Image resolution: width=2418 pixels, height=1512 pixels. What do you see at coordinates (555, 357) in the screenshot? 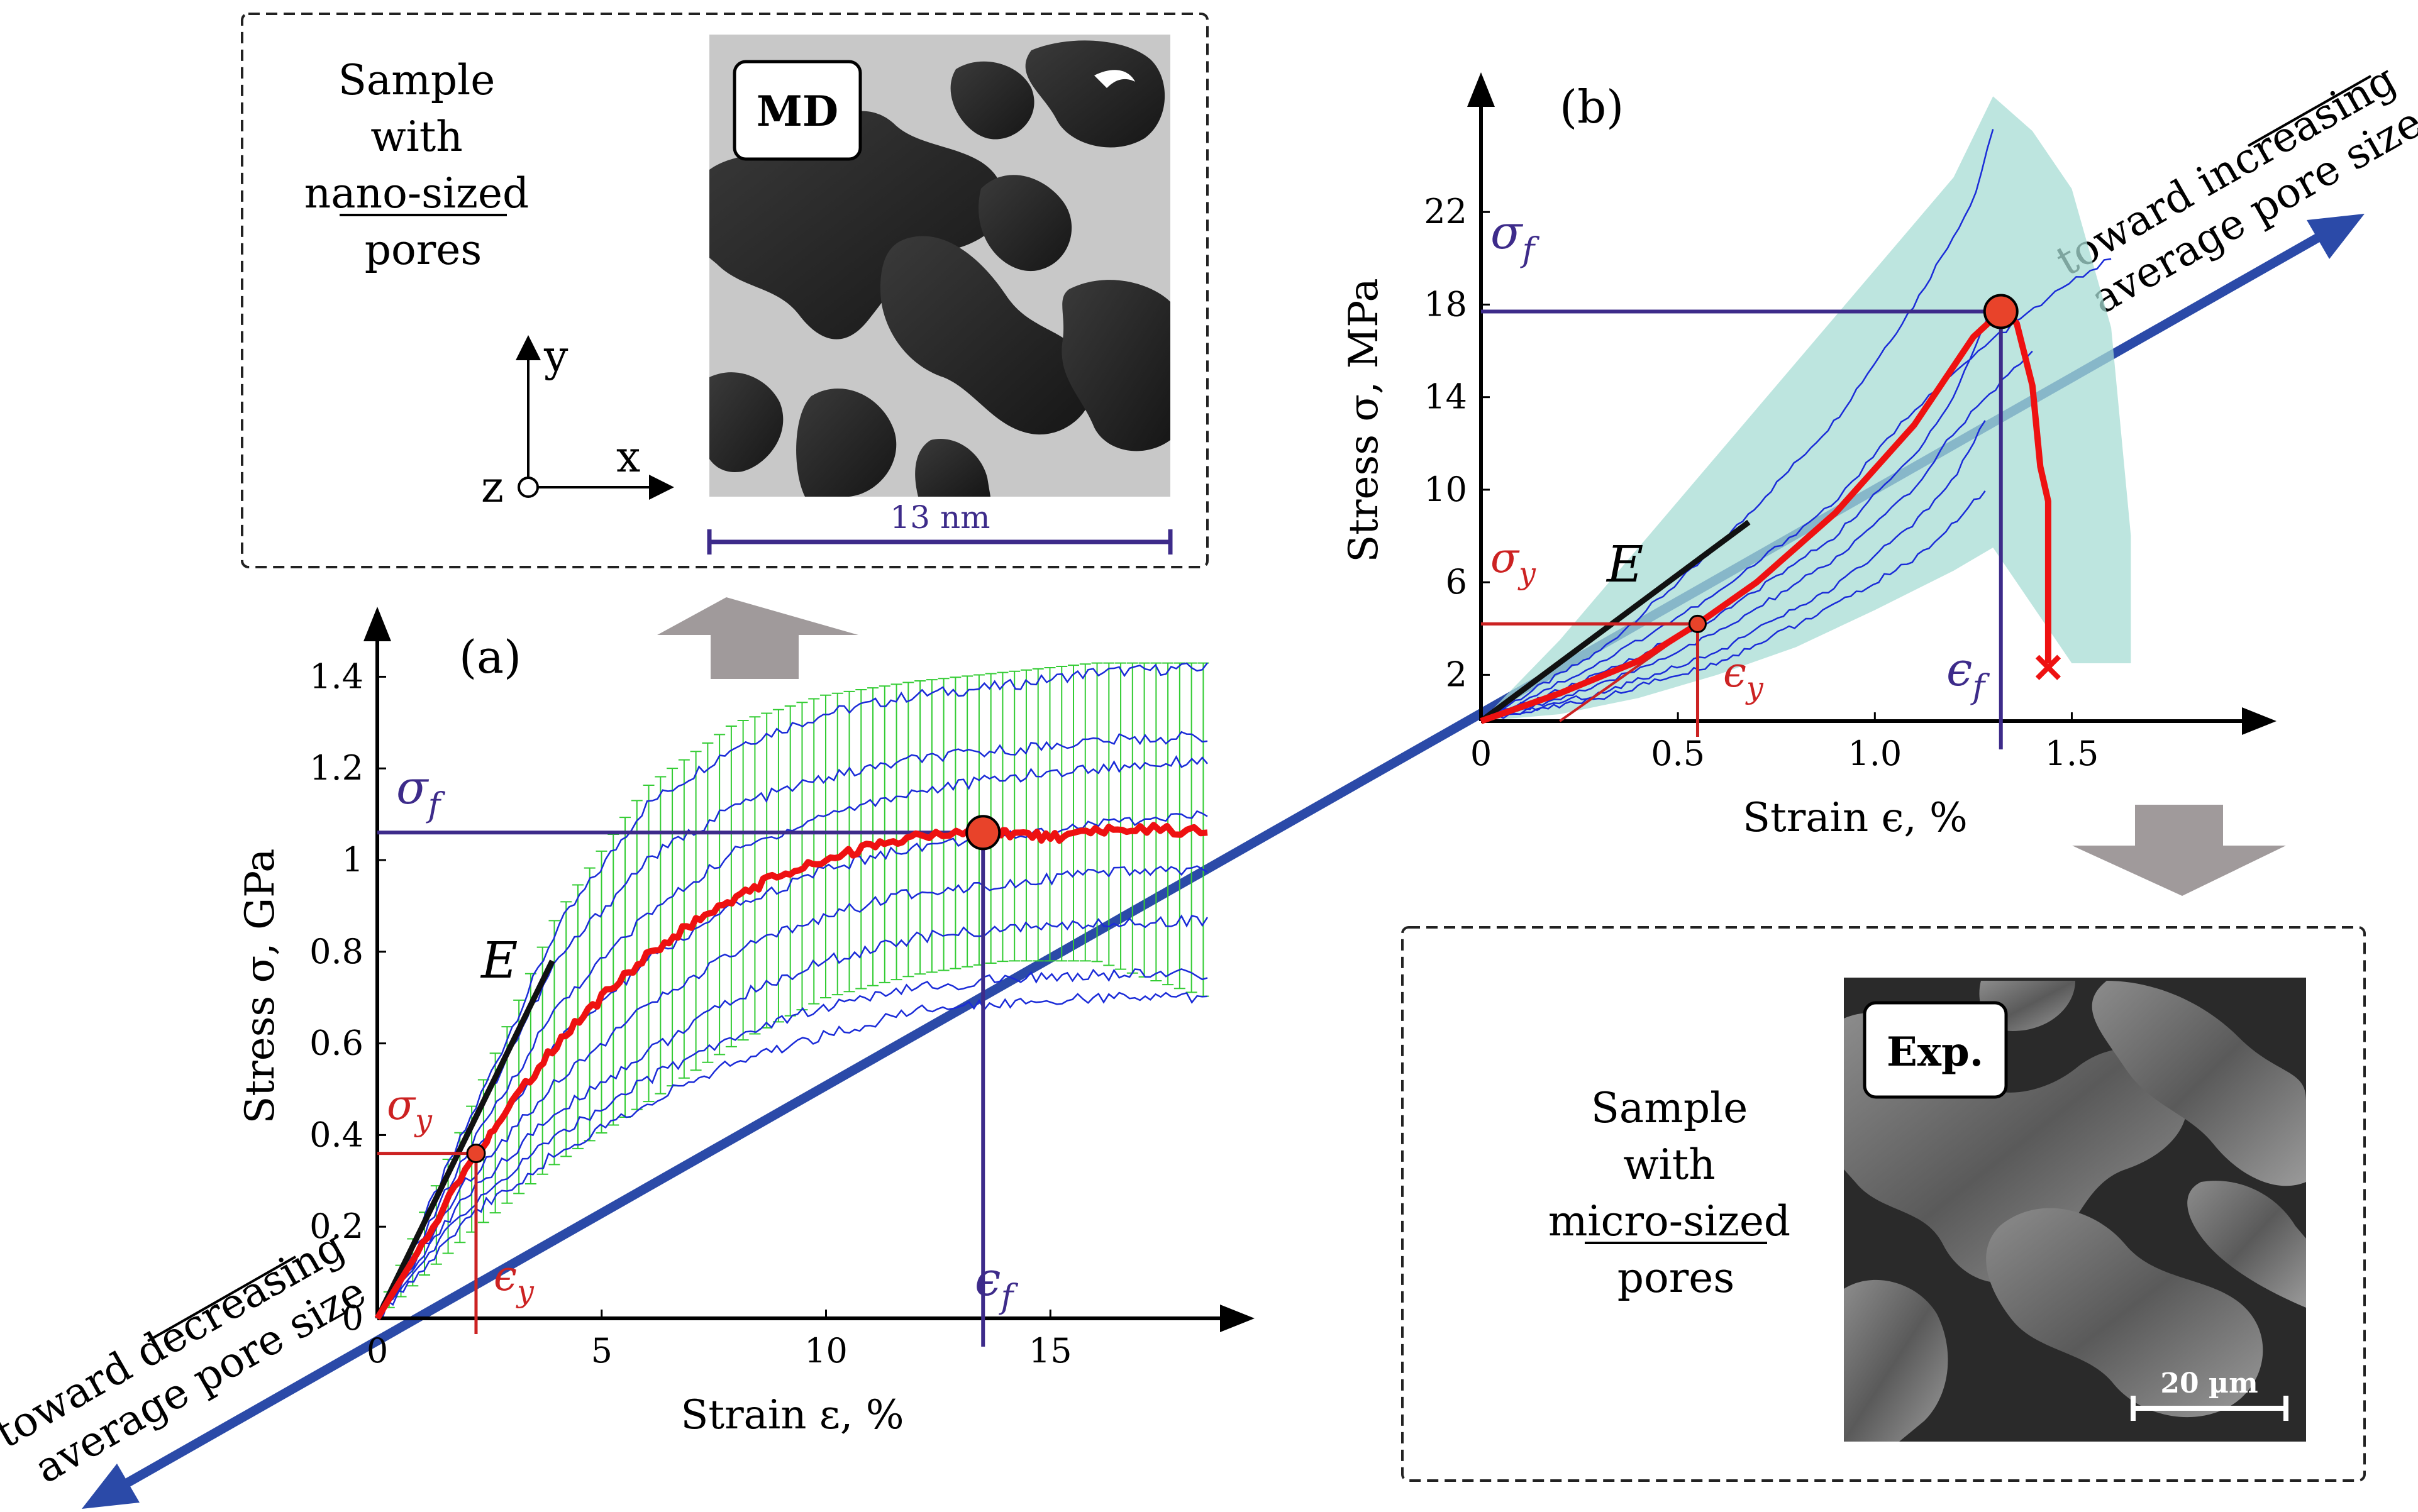
I see `y-axis-label: y` at bounding box center [555, 357].